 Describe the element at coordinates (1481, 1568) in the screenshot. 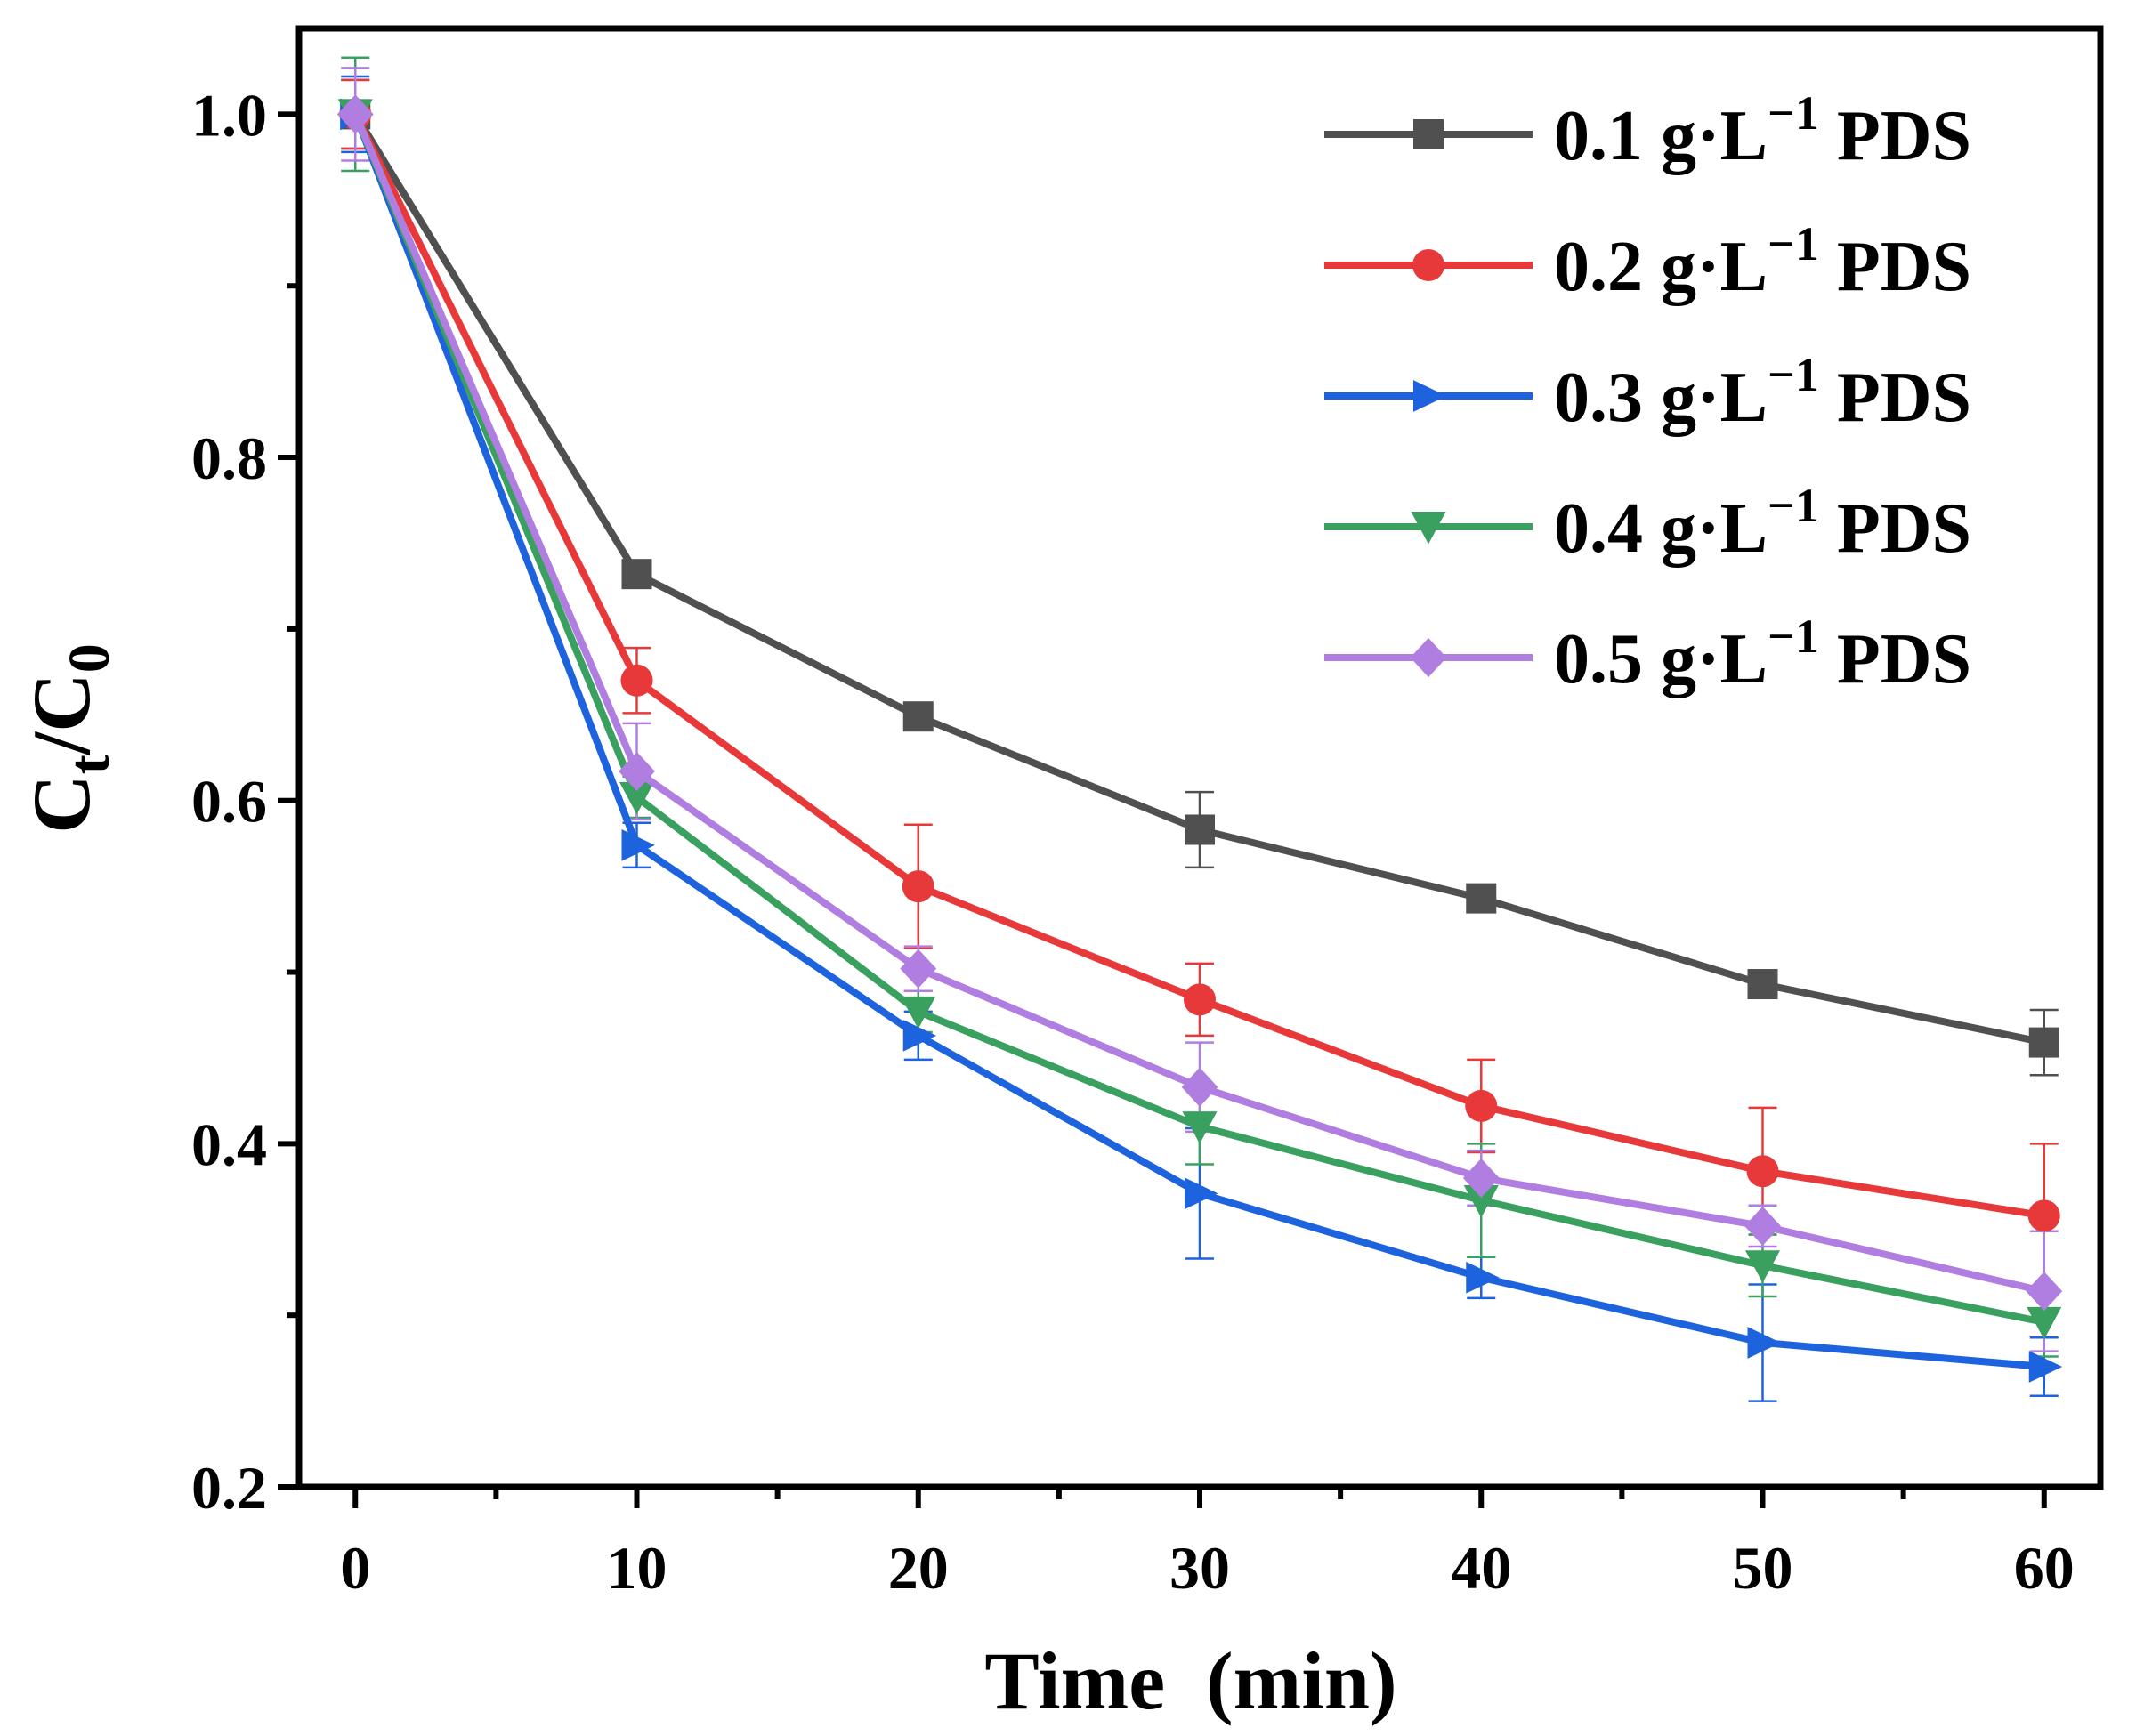

I see `x-tick-label: 40` at that location.